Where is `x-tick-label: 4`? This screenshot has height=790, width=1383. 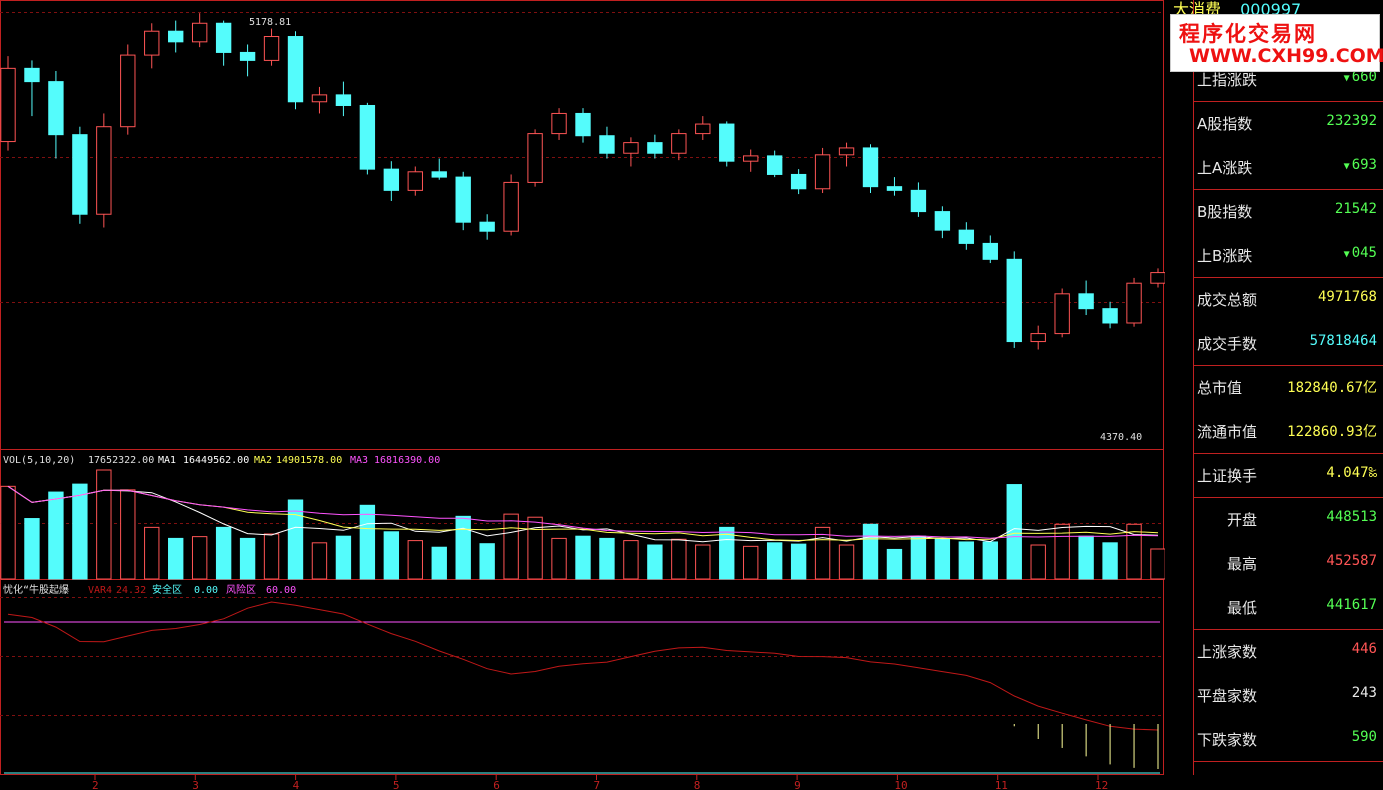
x-tick-label: 4 is located at coordinates (296, 784).